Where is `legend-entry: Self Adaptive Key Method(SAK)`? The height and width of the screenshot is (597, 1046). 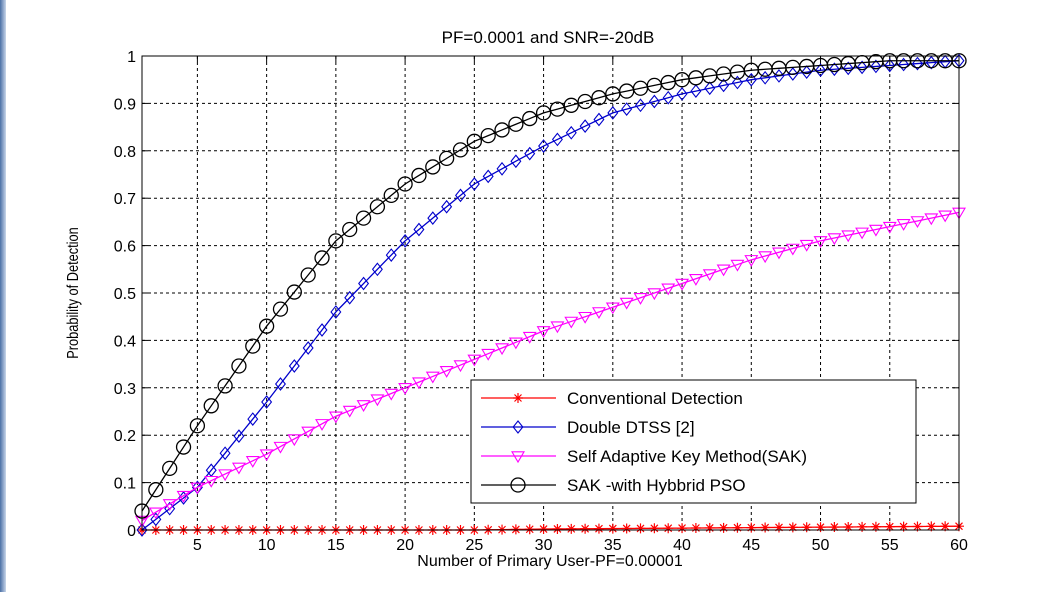
legend-entry: Self Adaptive Key Method(SAK) is located at coordinates (644, 456).